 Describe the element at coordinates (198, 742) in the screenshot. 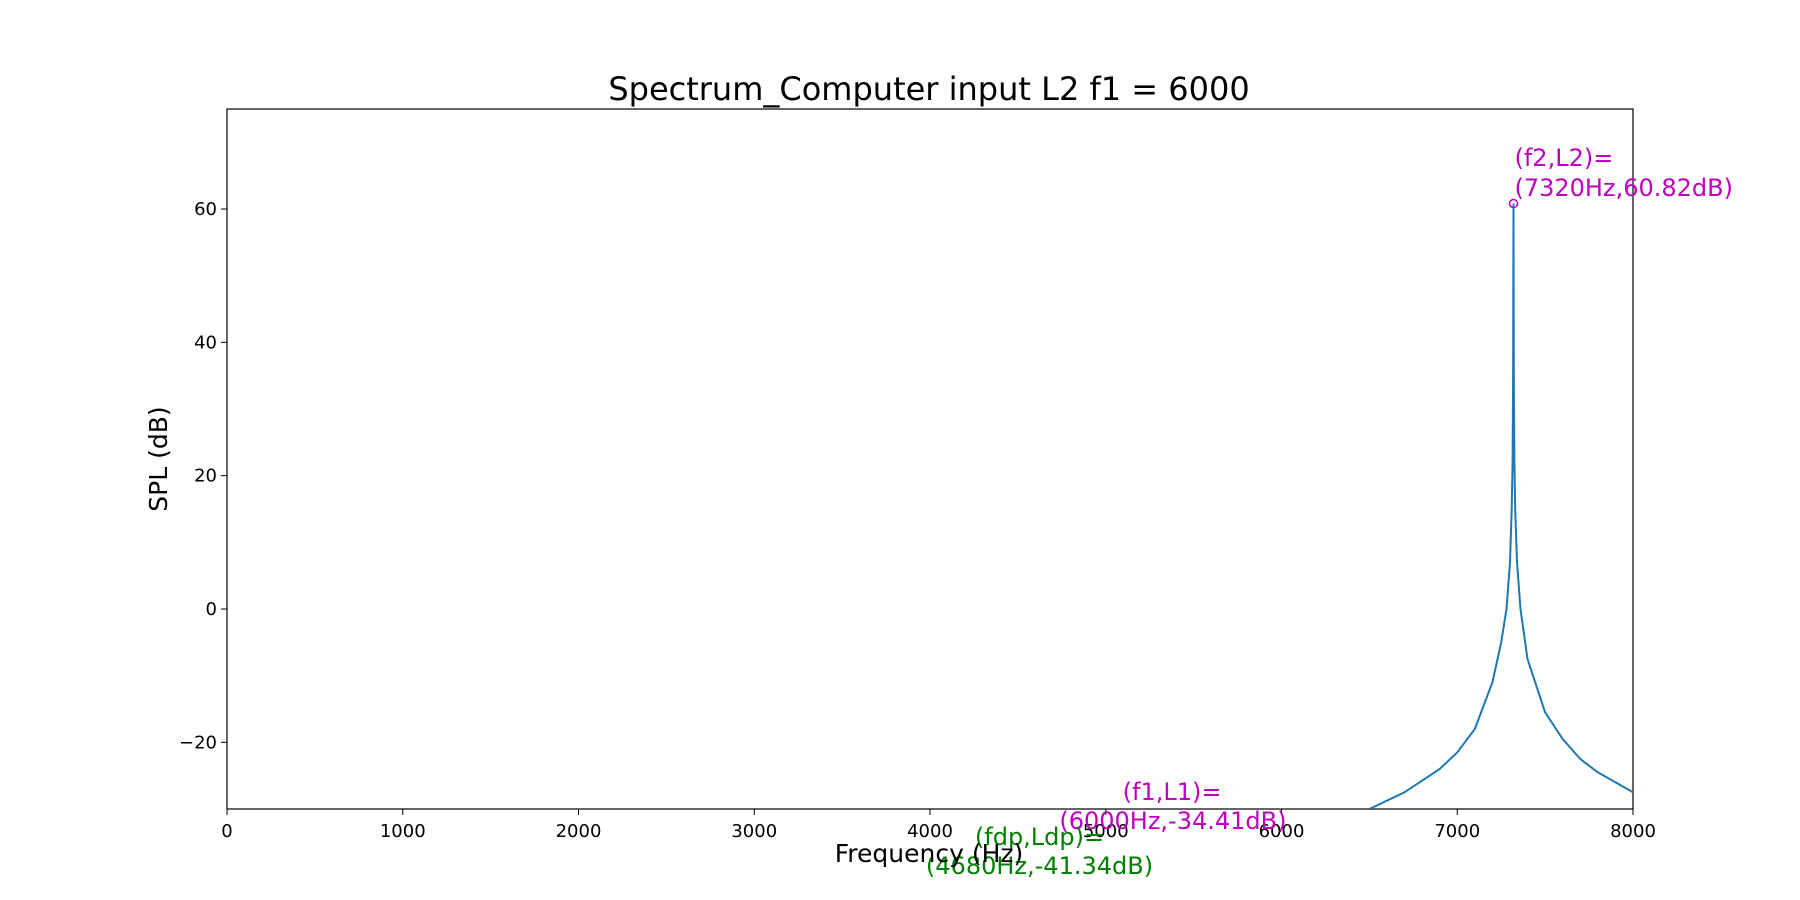

I see `y-tick-label: −20` at that location.